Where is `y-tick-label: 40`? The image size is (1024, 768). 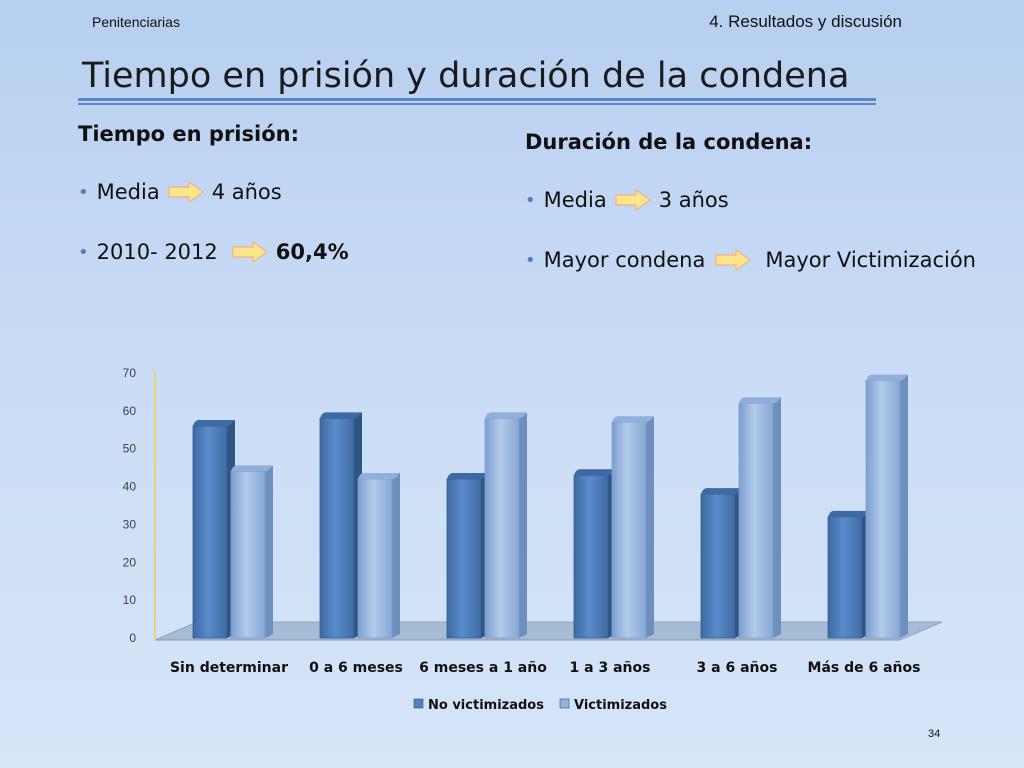 y-tick-label: 40 is located at coordinates (130, 487).